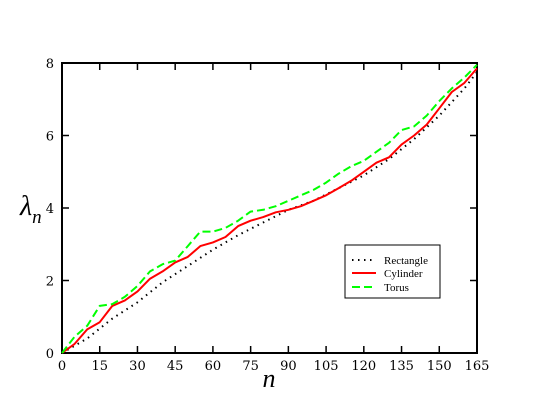 This screenshot has width=538, height=405. I want to click on legend-label-cylinder: Cylinder, so click(403, 274).